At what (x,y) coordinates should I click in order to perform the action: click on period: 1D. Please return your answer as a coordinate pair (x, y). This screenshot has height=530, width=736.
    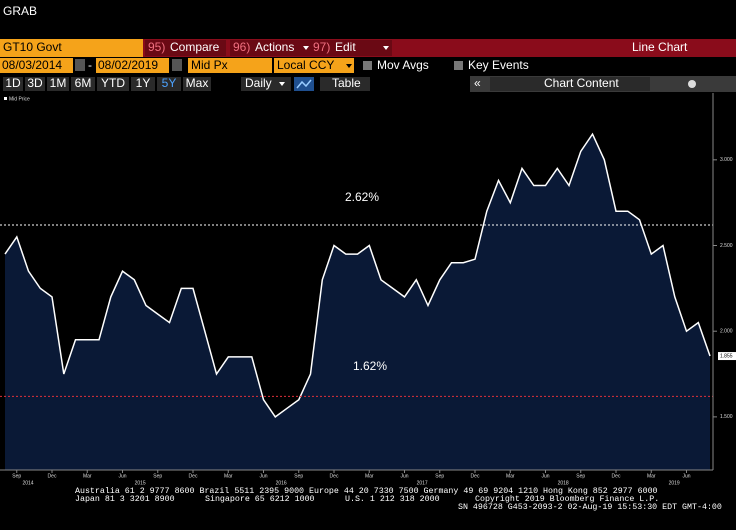
    Looking at the image, I should click on (13, 83).